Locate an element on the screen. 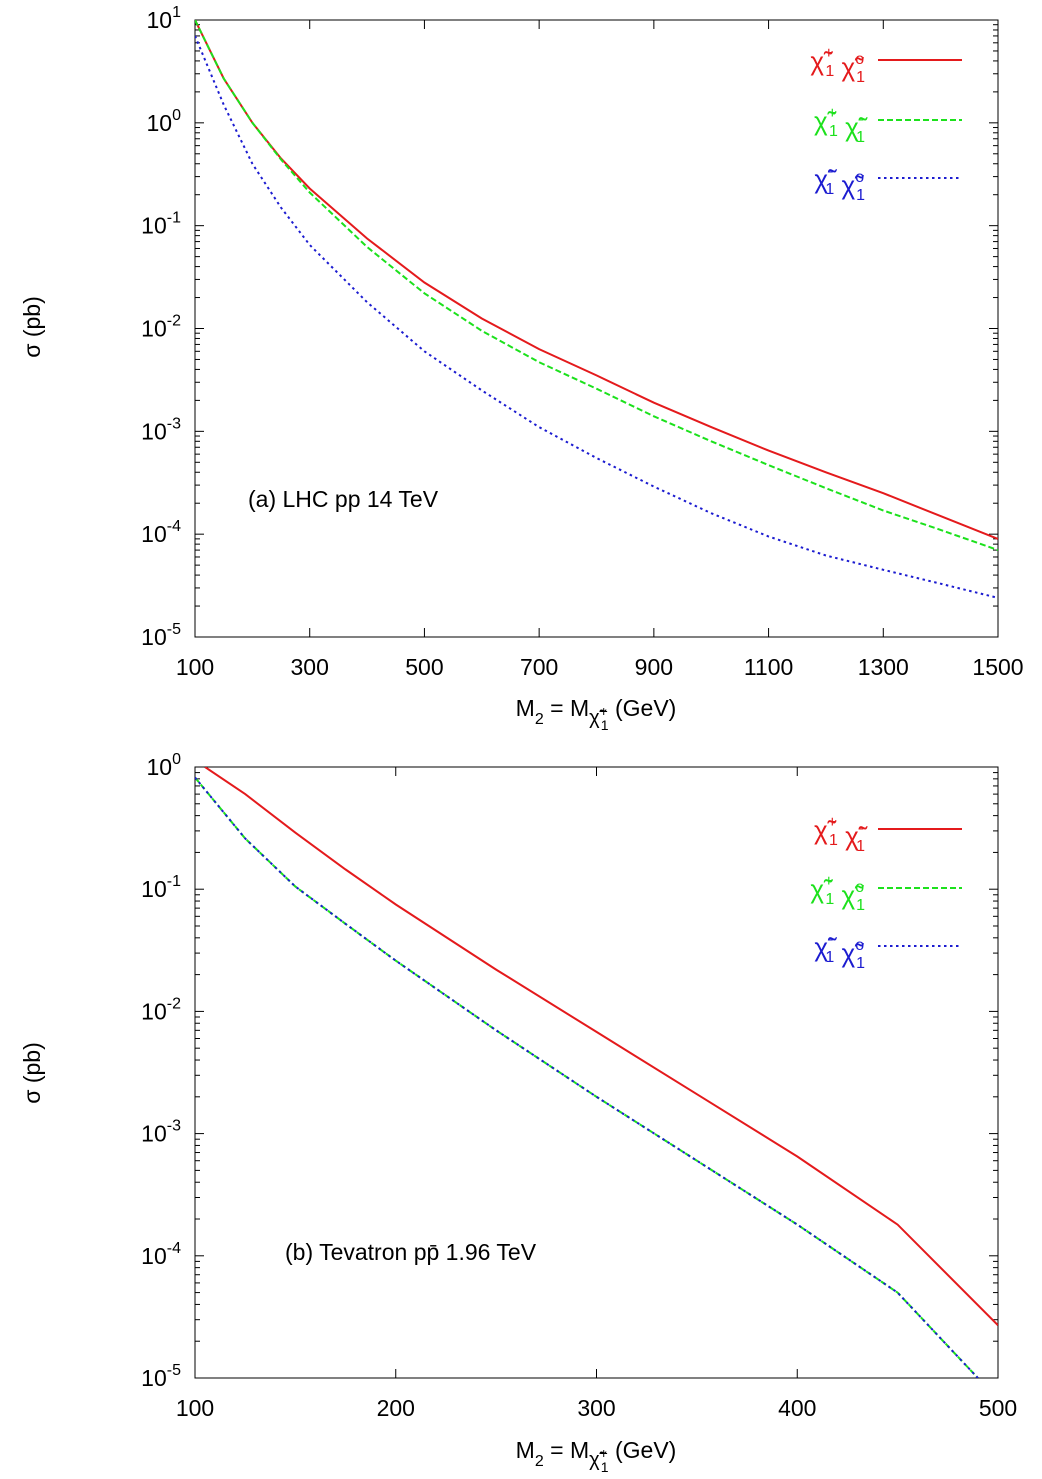 The width and height of the screenshot is (1042, 1479). legend-label-1: χ̃+ 1 χ̃o 1 is located at coordinates (837, 893).